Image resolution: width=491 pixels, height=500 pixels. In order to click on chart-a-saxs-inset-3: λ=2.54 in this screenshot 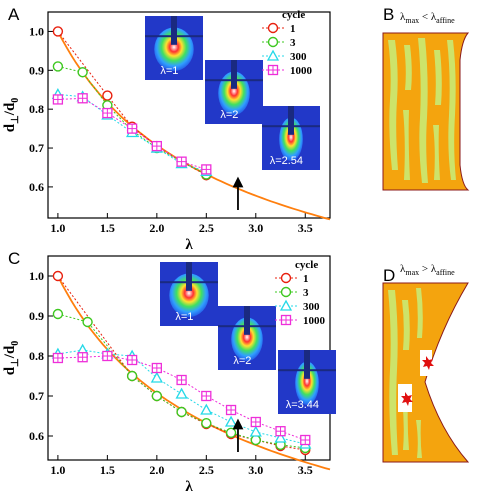, I will do `click(291, 138)`.